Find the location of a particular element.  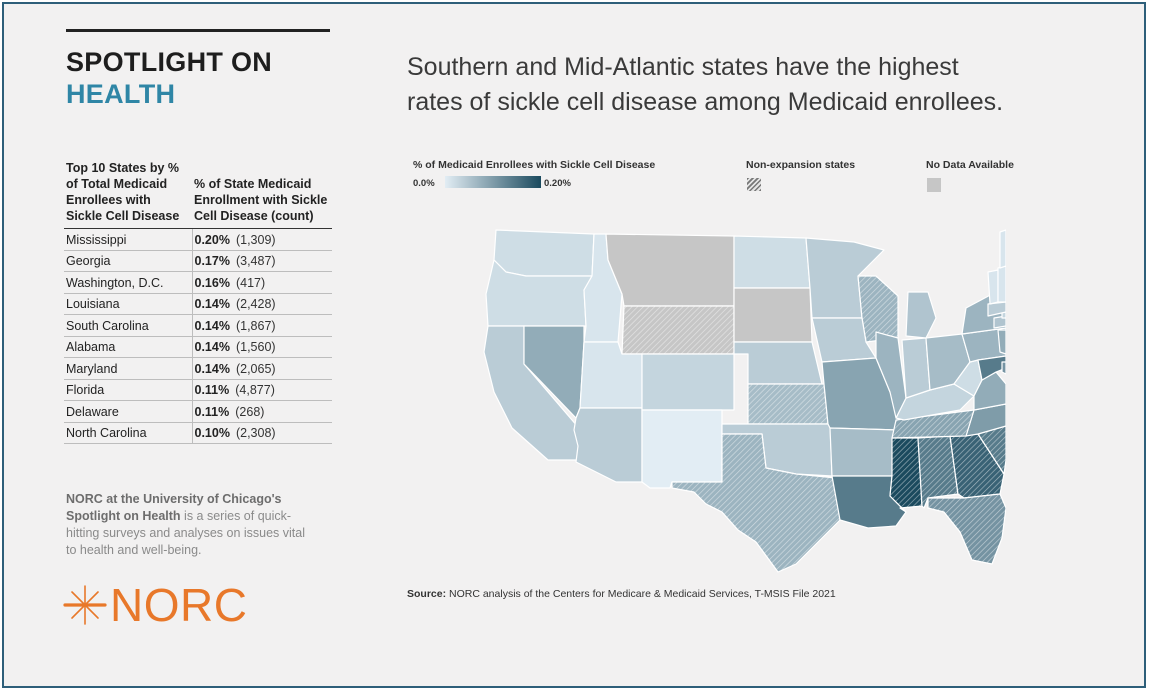

state-nd is located at coordinates (772, 262).